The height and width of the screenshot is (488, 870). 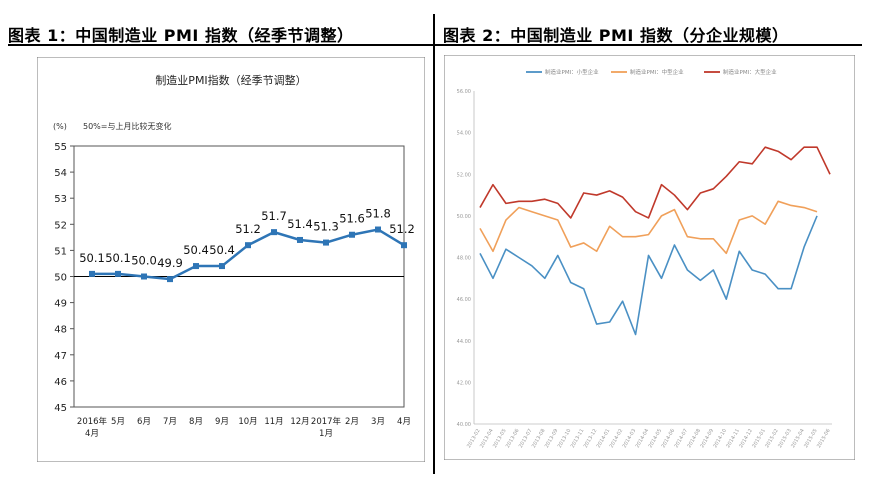 What do you see at coordinates (92, 421) in the screenshot?
I see `chart1-x-tick-label: 2016年` at bounding box center [92, 421].